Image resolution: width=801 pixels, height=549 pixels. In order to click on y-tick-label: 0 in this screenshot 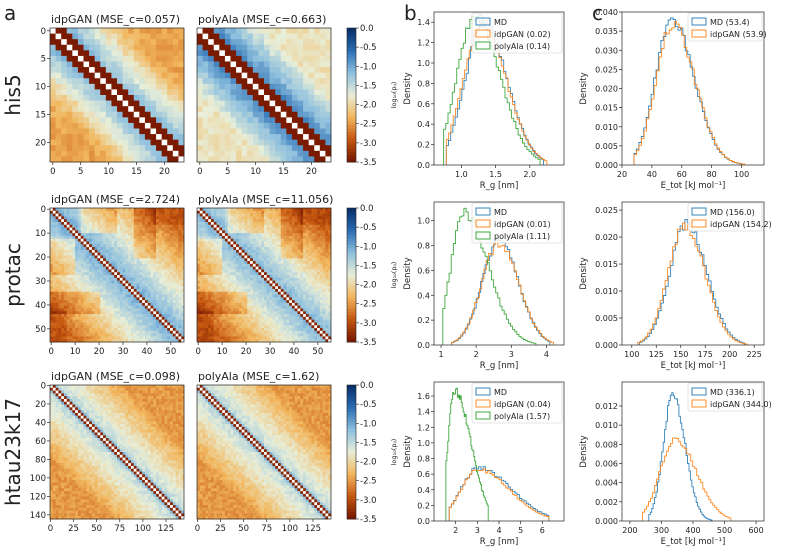, I will do `click(43, 32)`.